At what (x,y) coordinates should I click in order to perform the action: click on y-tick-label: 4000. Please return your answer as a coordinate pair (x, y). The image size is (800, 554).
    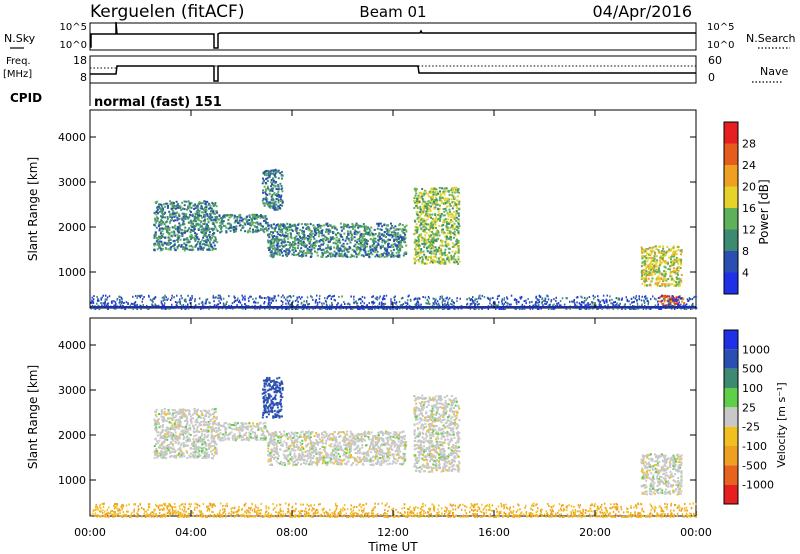
    Looking at the image, I should click on (72, 137).